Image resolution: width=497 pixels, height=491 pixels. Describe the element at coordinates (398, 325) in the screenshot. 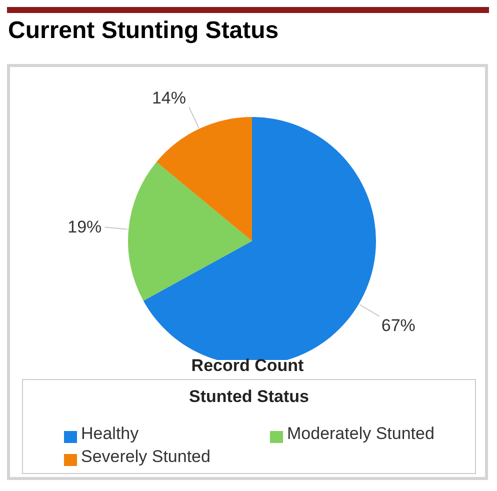

I see `data-label: 67%` at that location.